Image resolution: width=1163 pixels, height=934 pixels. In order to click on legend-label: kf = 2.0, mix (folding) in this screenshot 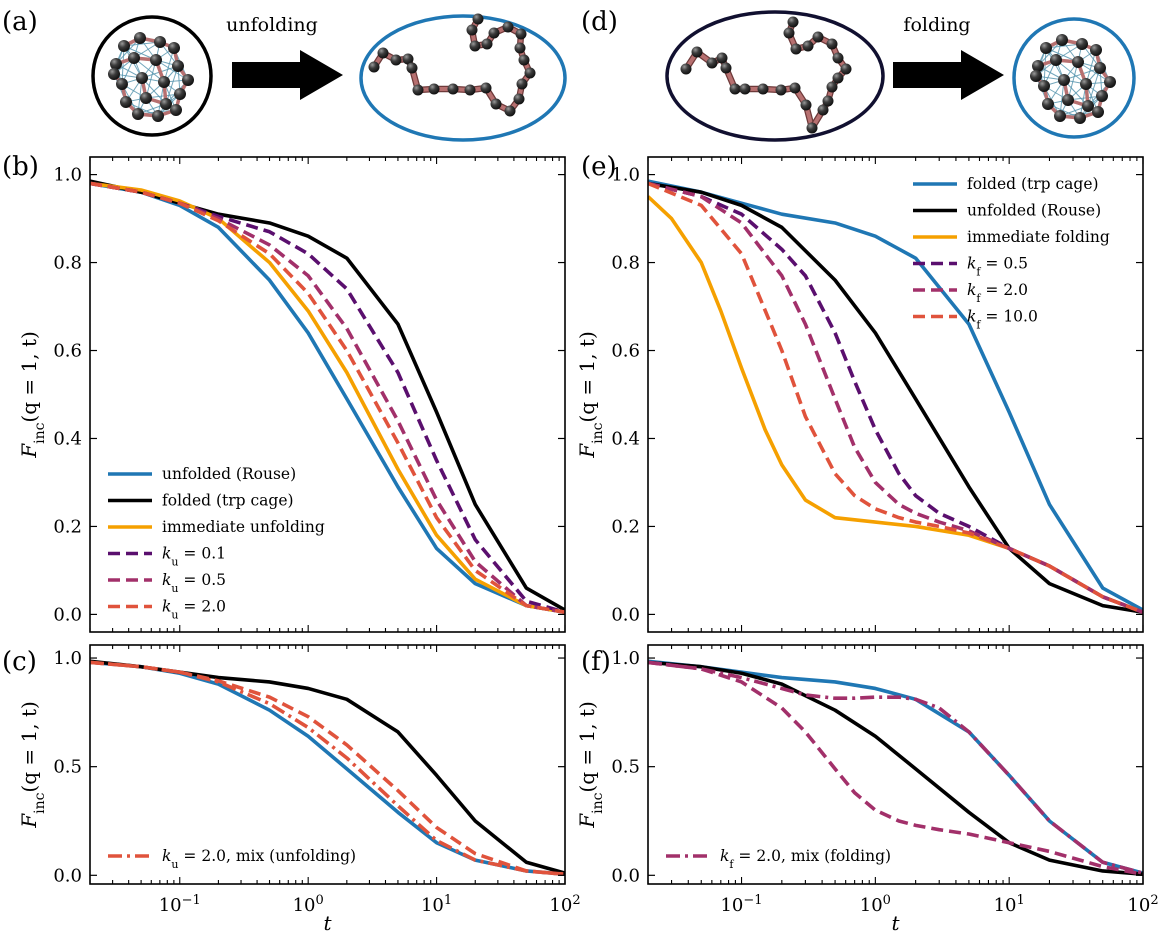, I will do `click(805, 859)`.